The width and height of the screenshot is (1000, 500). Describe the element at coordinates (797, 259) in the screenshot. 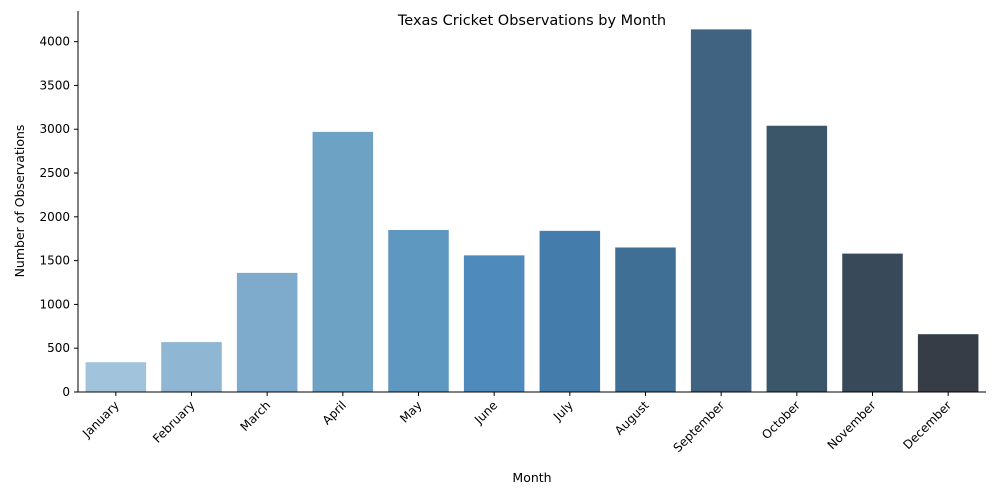

I see `bar-october` at that location.